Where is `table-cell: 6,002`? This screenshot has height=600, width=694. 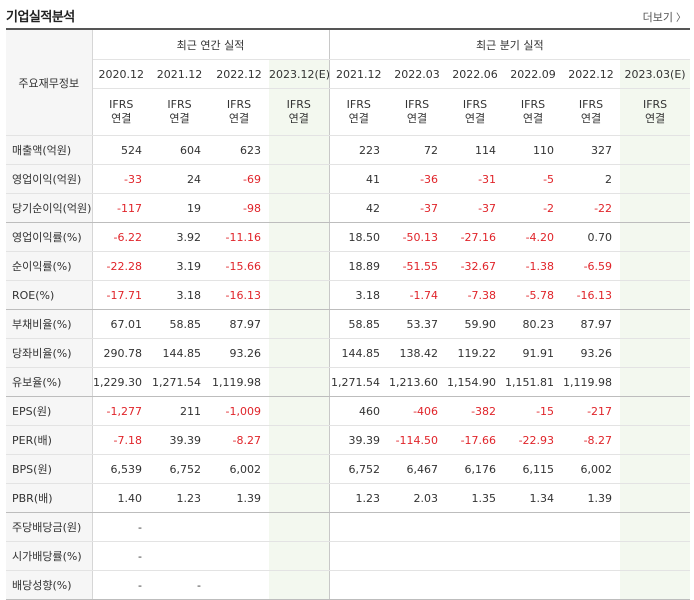
table-cell: 6,002 is located at coordinates (239, 469).